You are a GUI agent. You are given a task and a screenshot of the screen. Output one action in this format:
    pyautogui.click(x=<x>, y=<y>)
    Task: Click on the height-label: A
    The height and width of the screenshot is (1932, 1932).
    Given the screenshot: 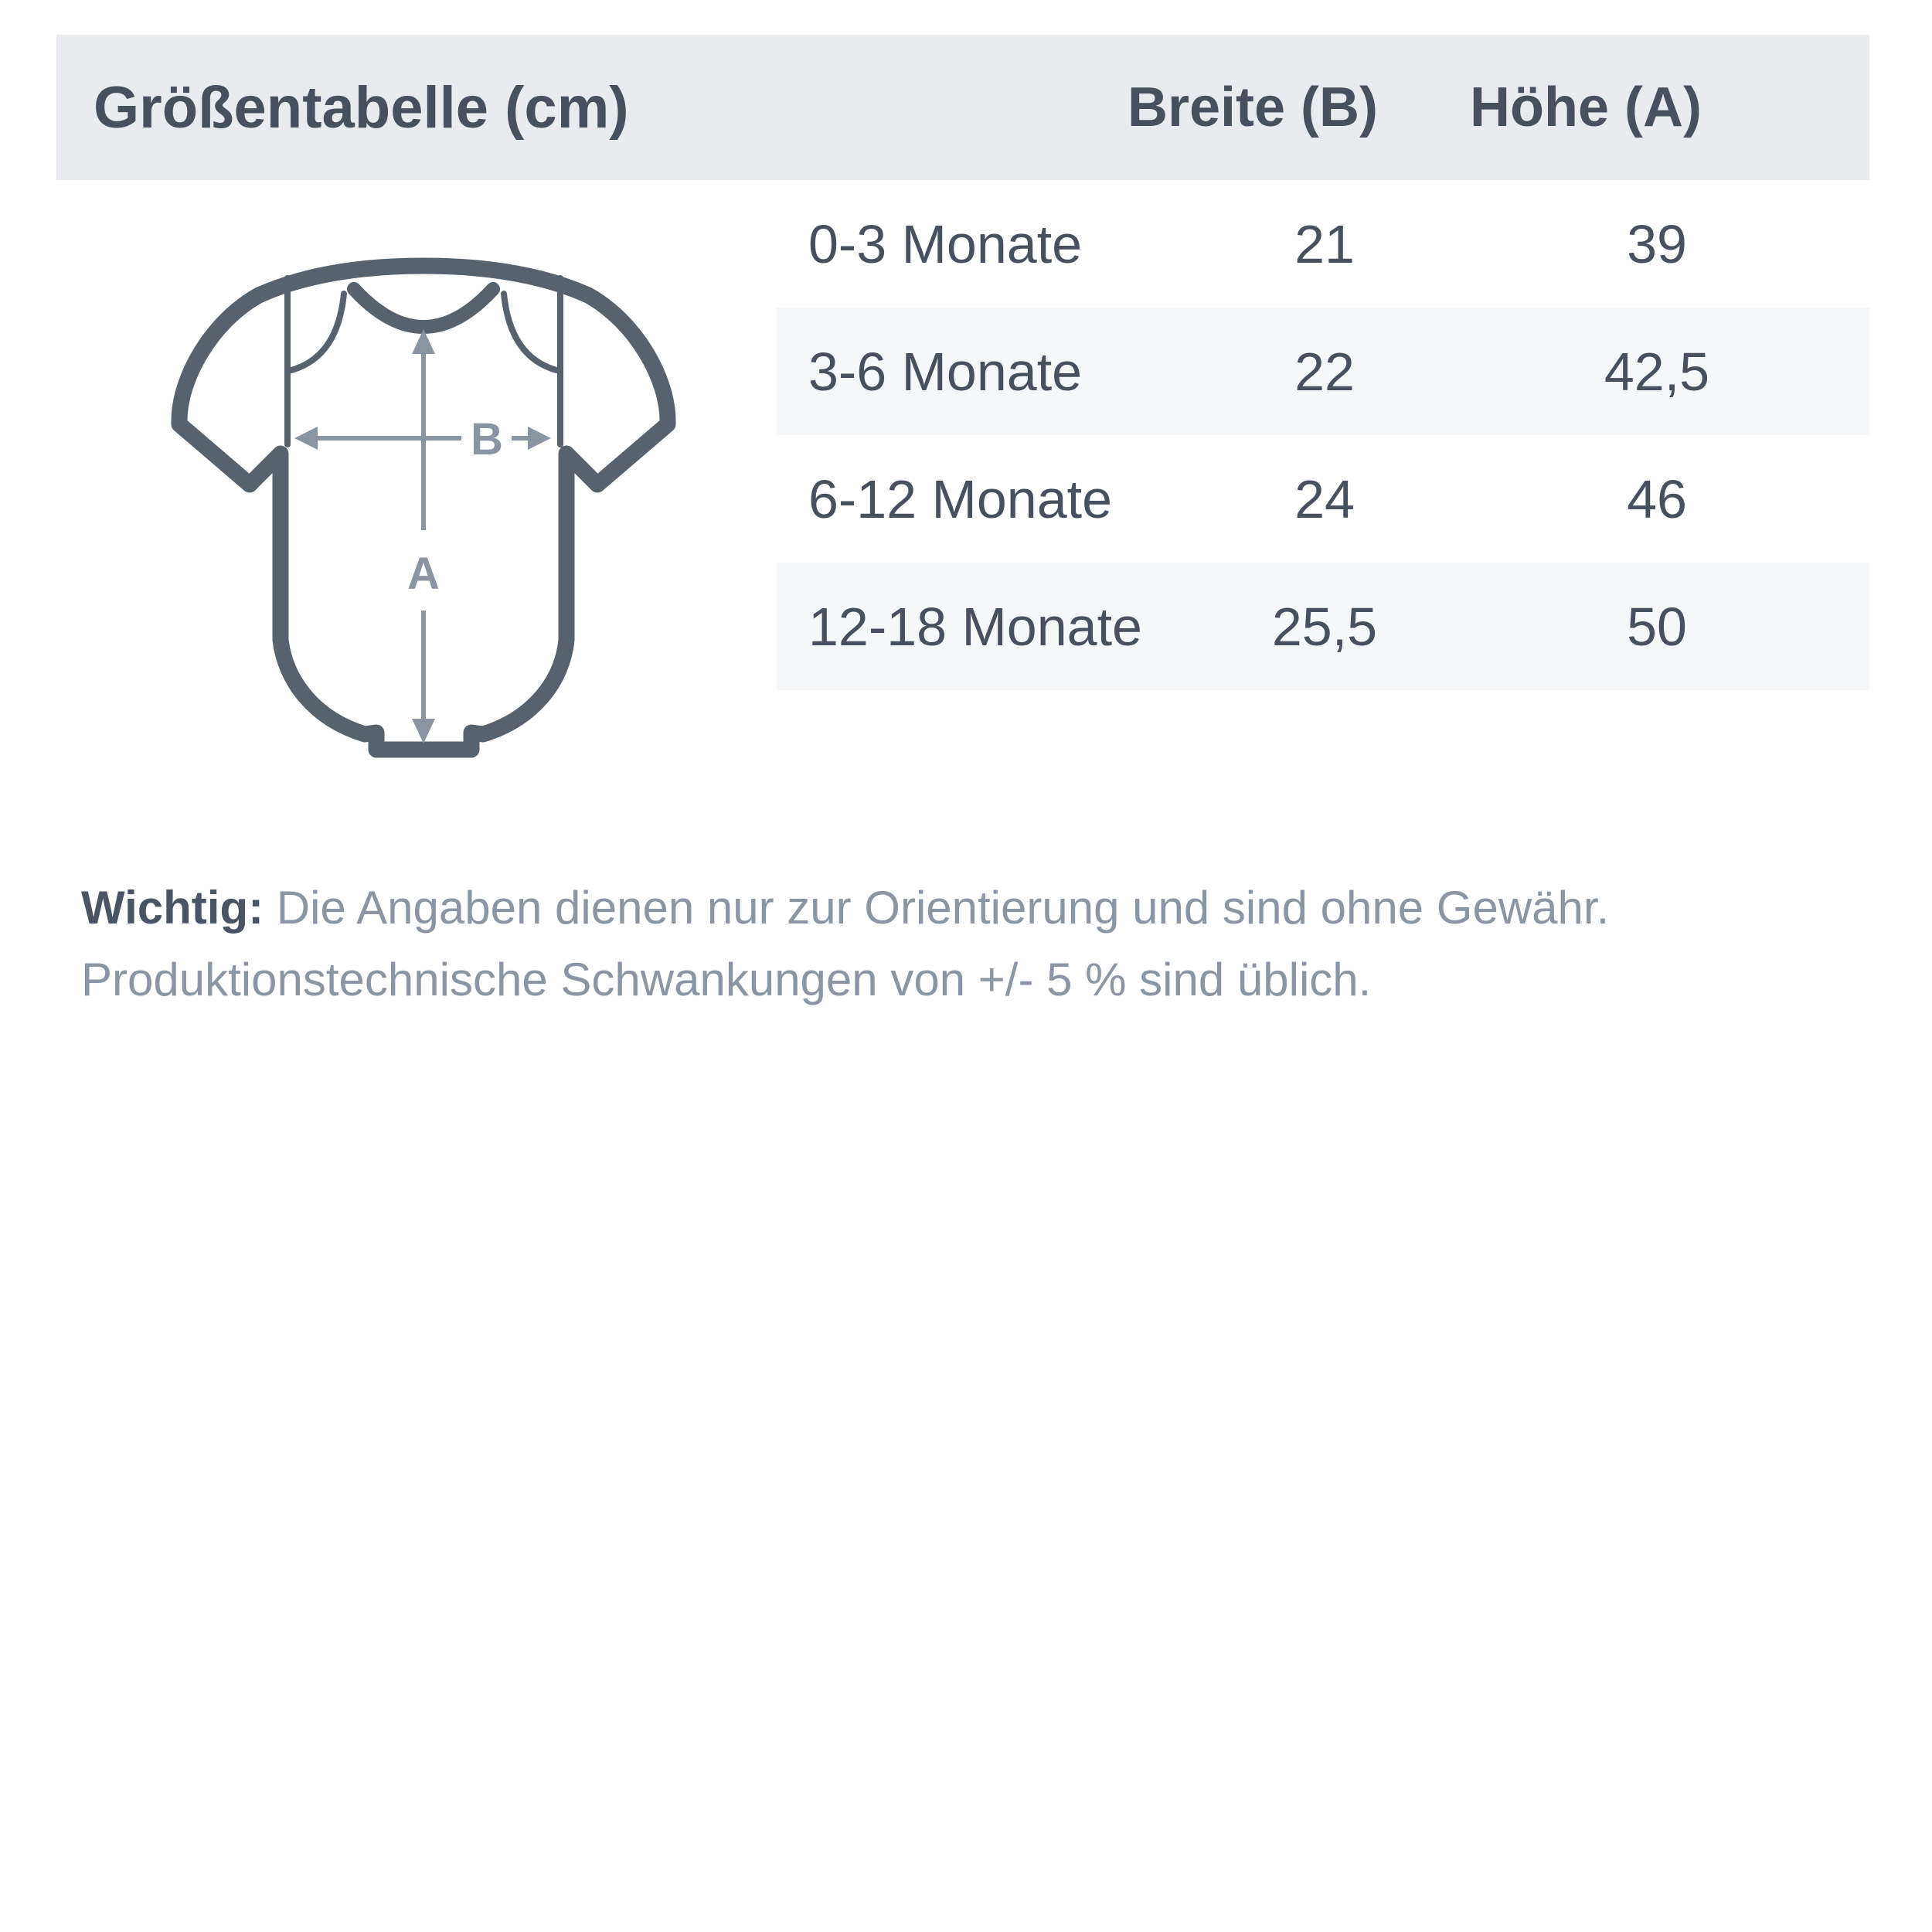 What is the action you would take?
    pyautogui.click(x=424, y=574)
    